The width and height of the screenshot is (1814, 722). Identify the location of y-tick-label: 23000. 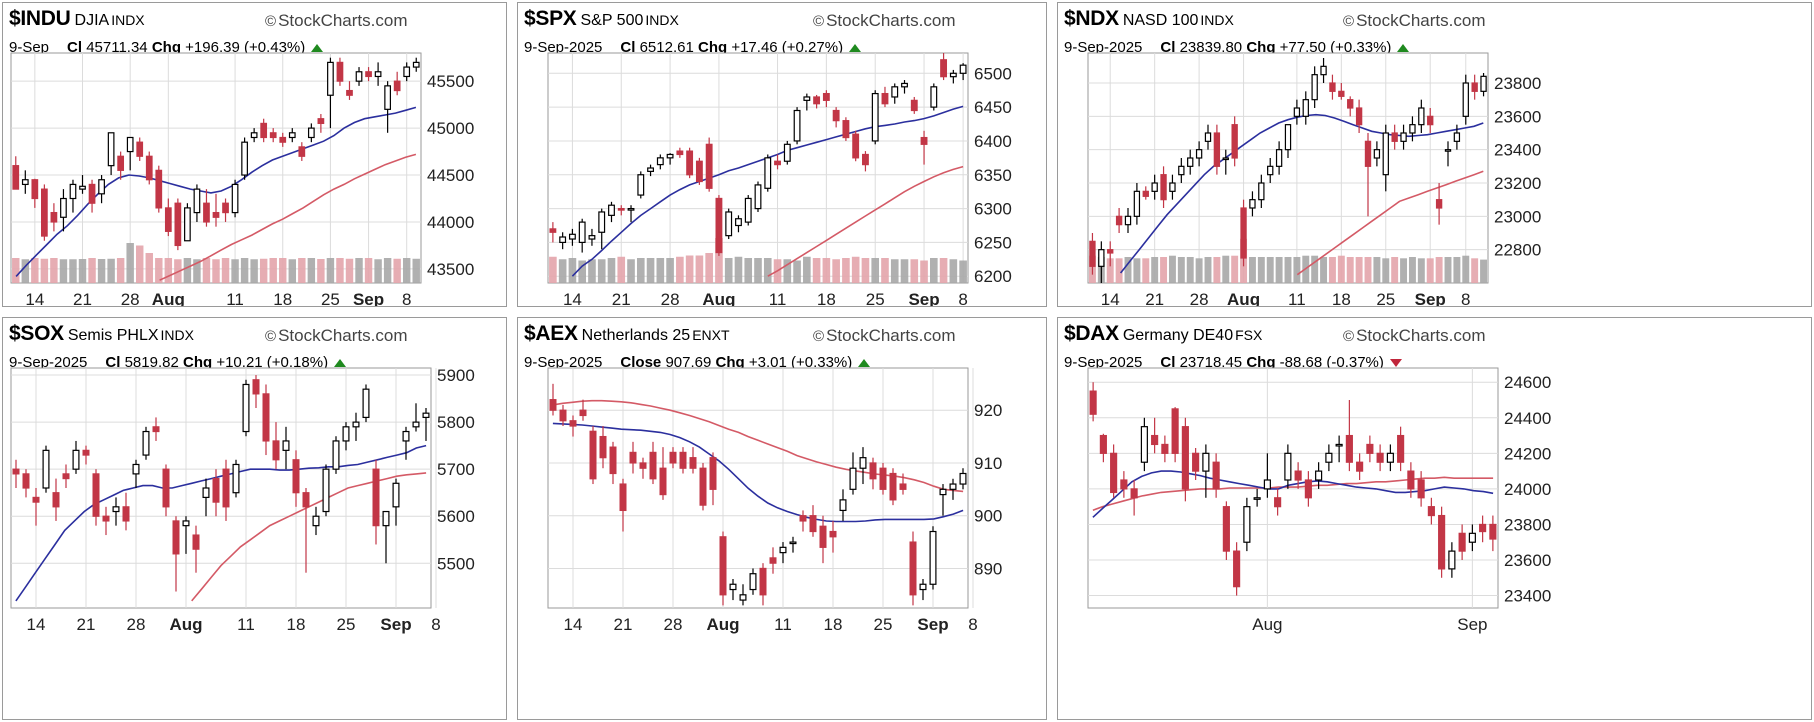
(1517, 216).